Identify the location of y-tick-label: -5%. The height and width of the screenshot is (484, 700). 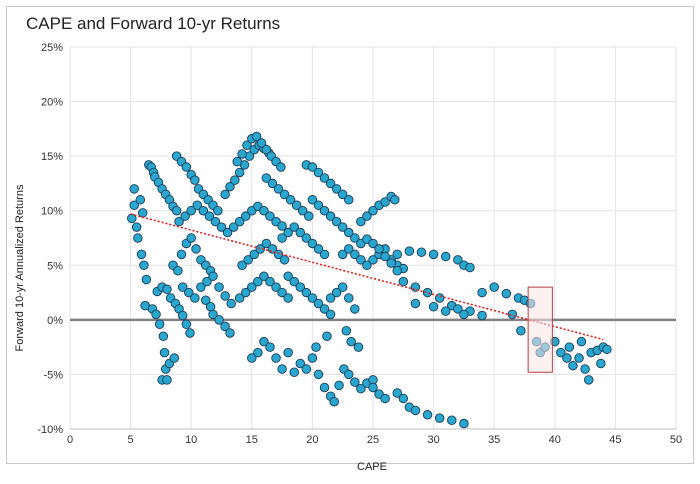
(53, 375).